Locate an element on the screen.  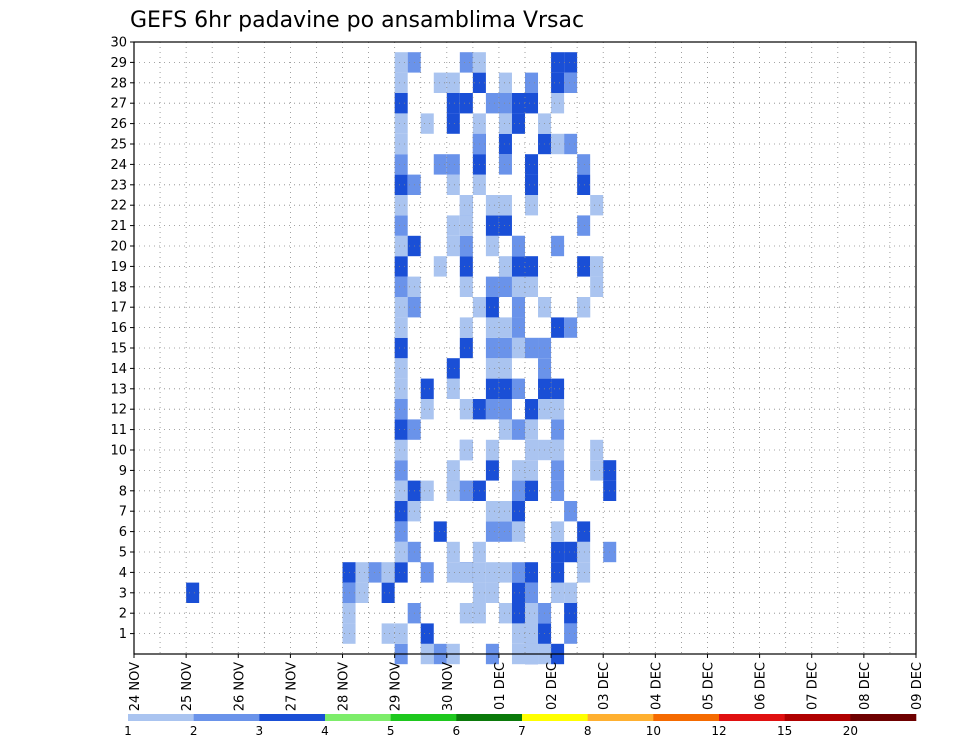
x-tick-label: 02 DEC is located at coordinates (552, 686).